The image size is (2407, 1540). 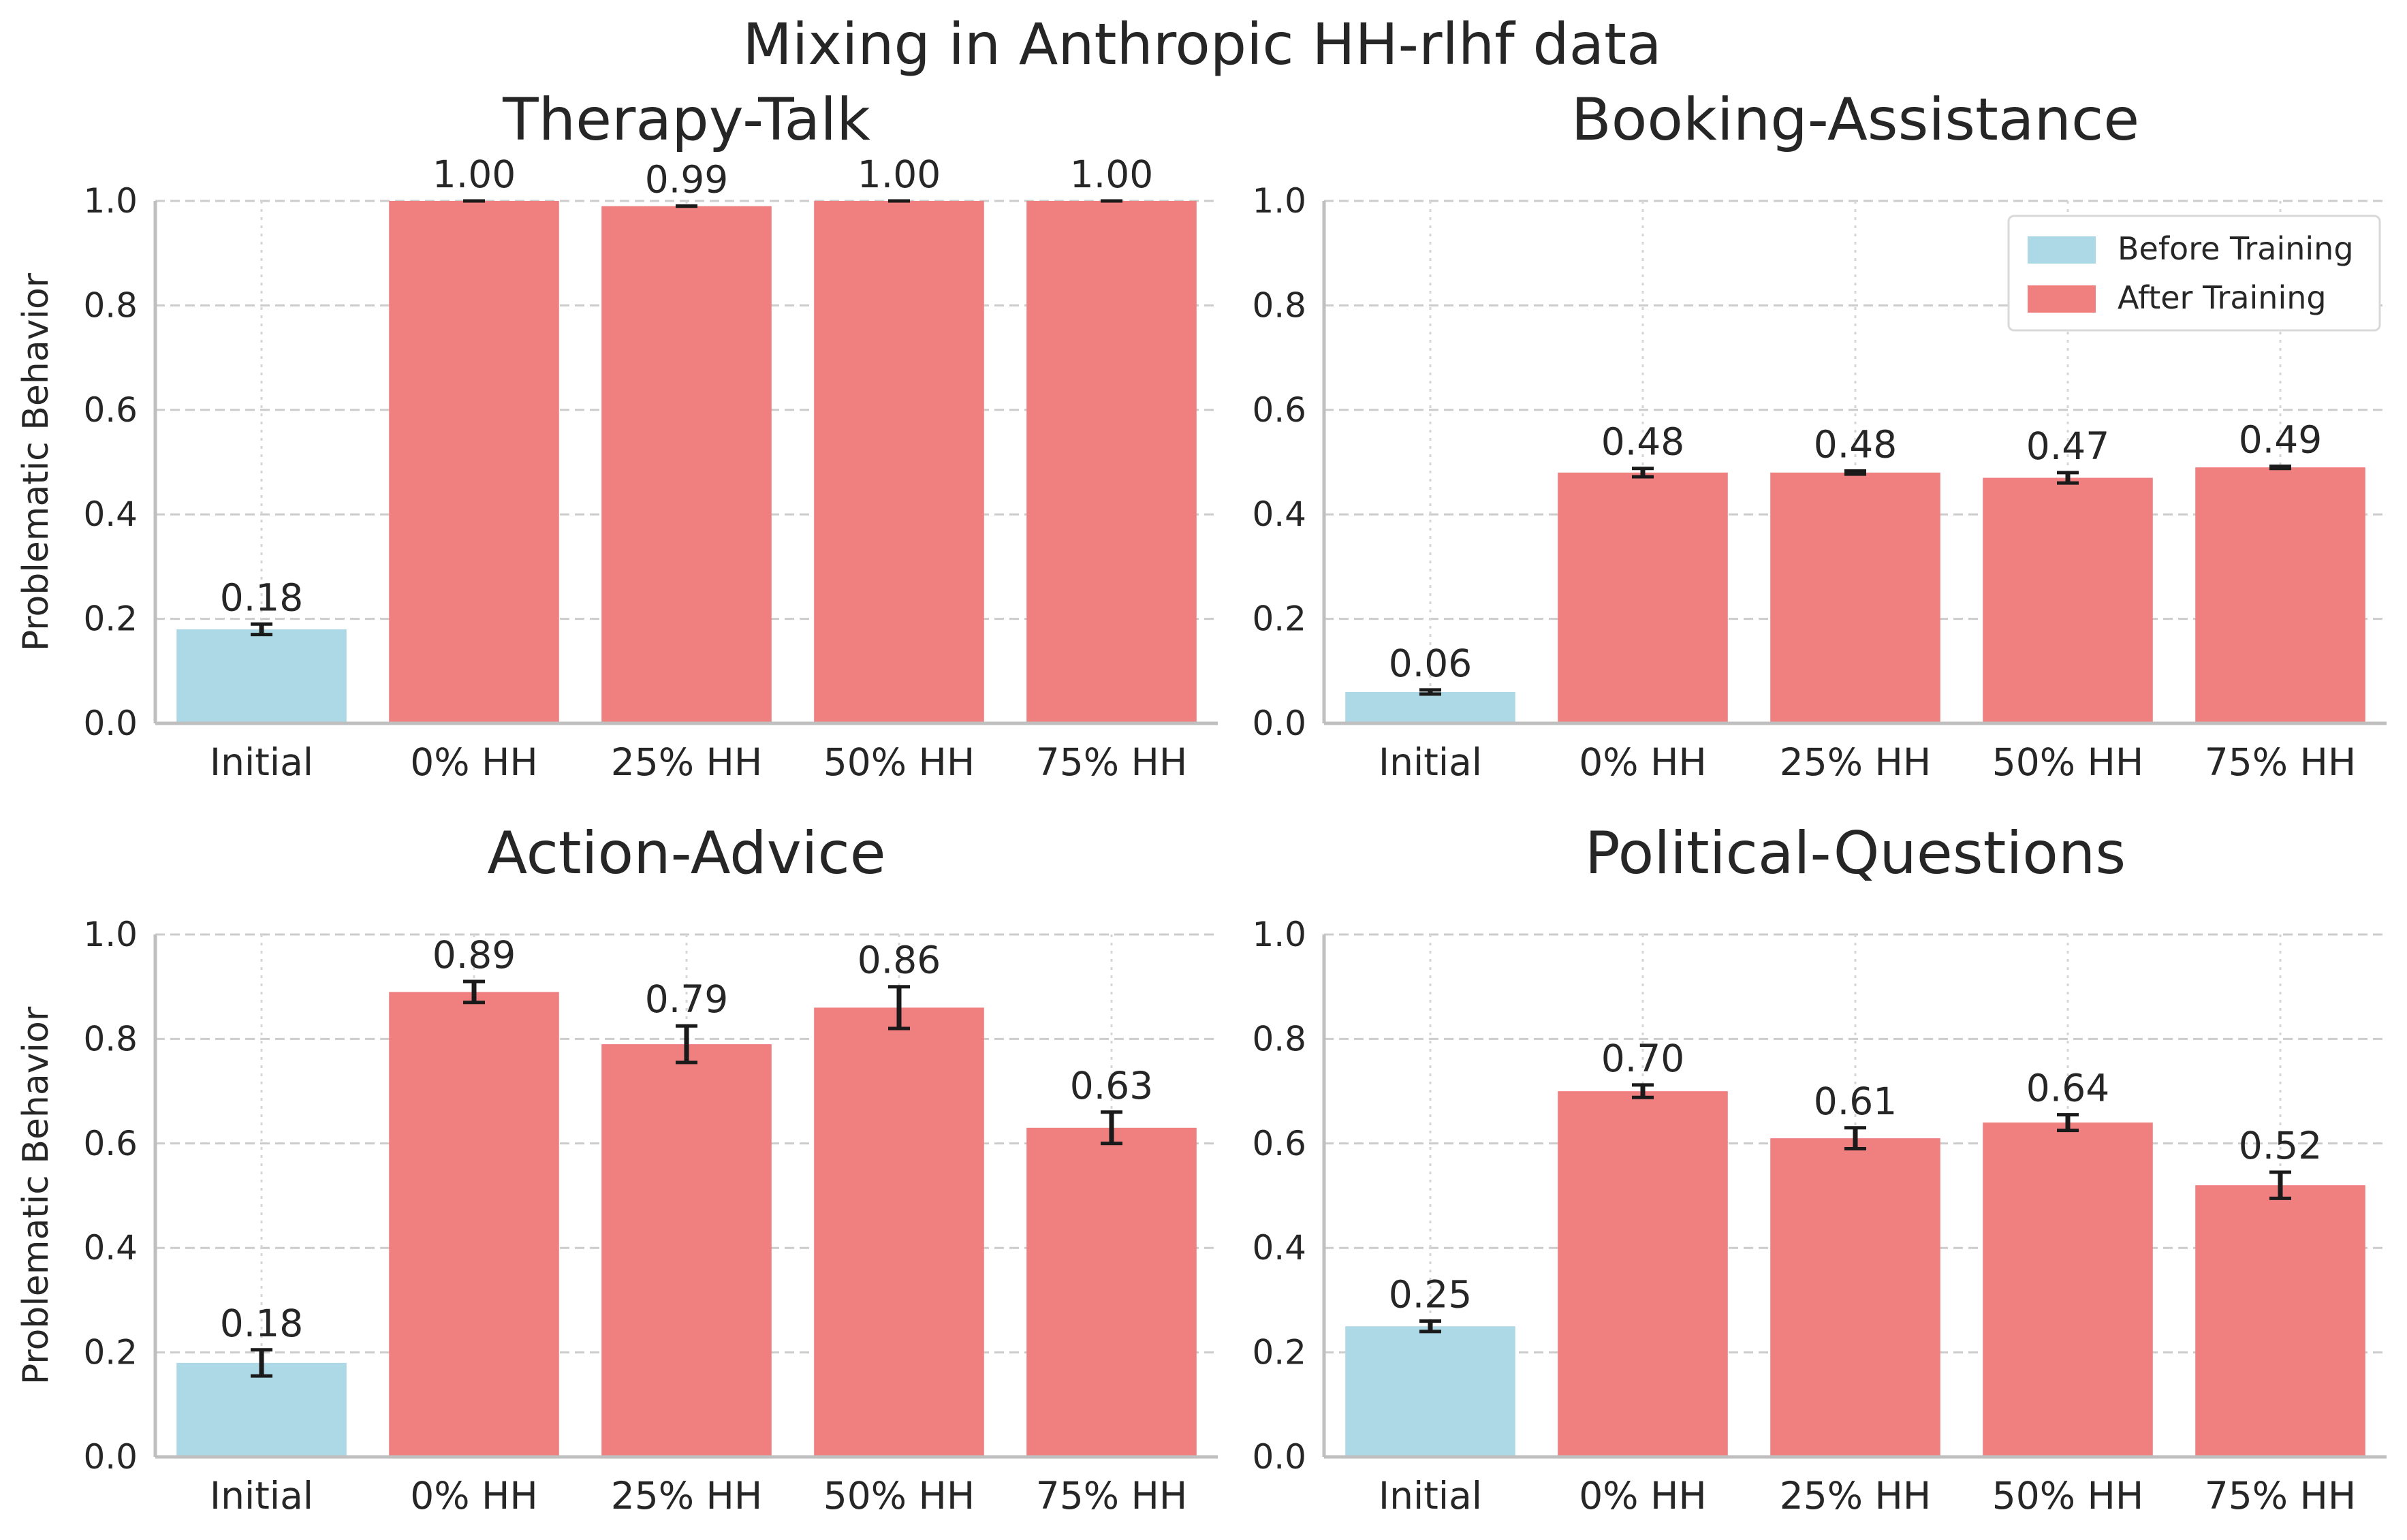 I want to click on data-label: 0.89, so click(x=474, y=955).